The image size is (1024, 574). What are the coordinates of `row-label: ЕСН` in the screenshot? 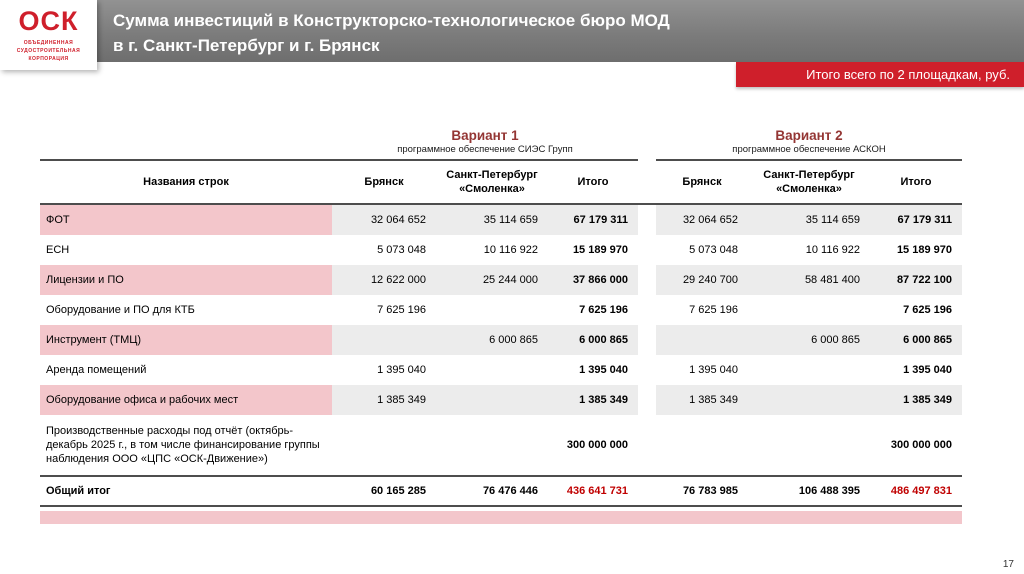 It's located at (58, 249).